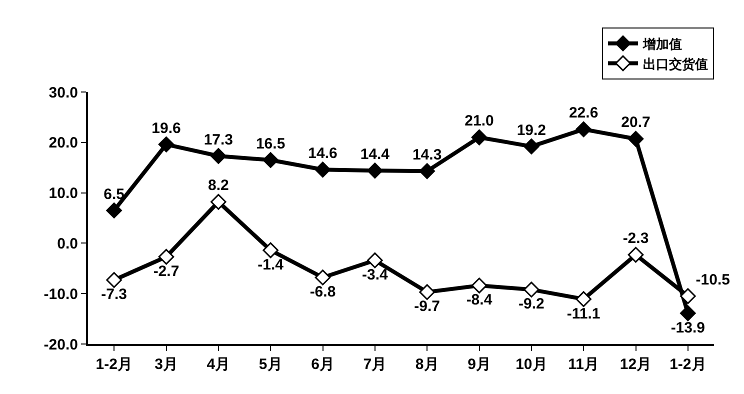  I want to click on data-label: -11.1, so click(583, 313).